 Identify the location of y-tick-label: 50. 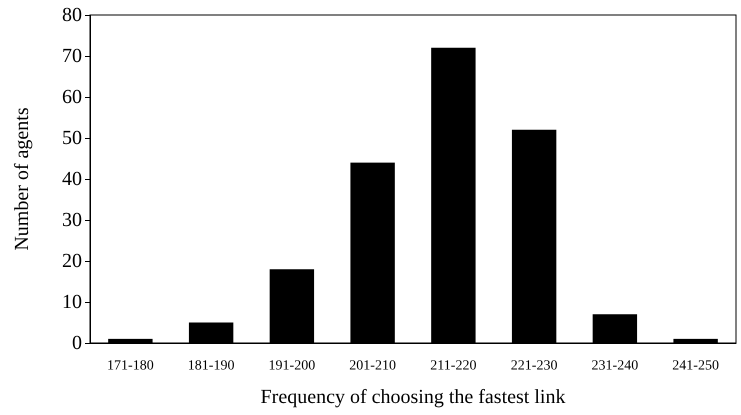
(72, 138).